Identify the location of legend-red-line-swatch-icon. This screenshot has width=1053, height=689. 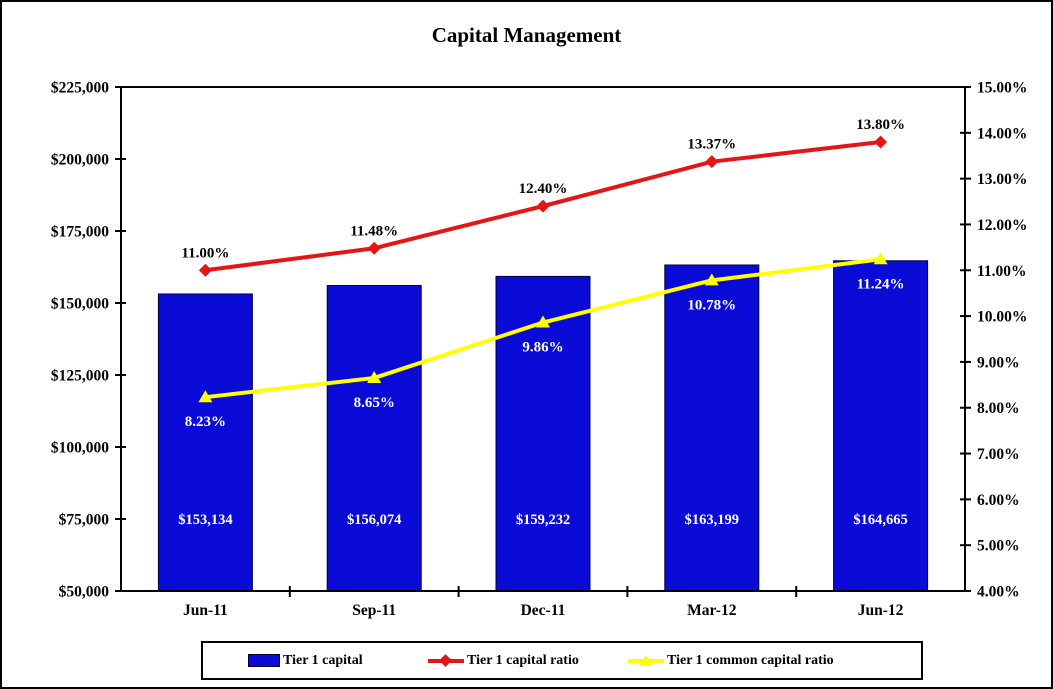
(446, 660).